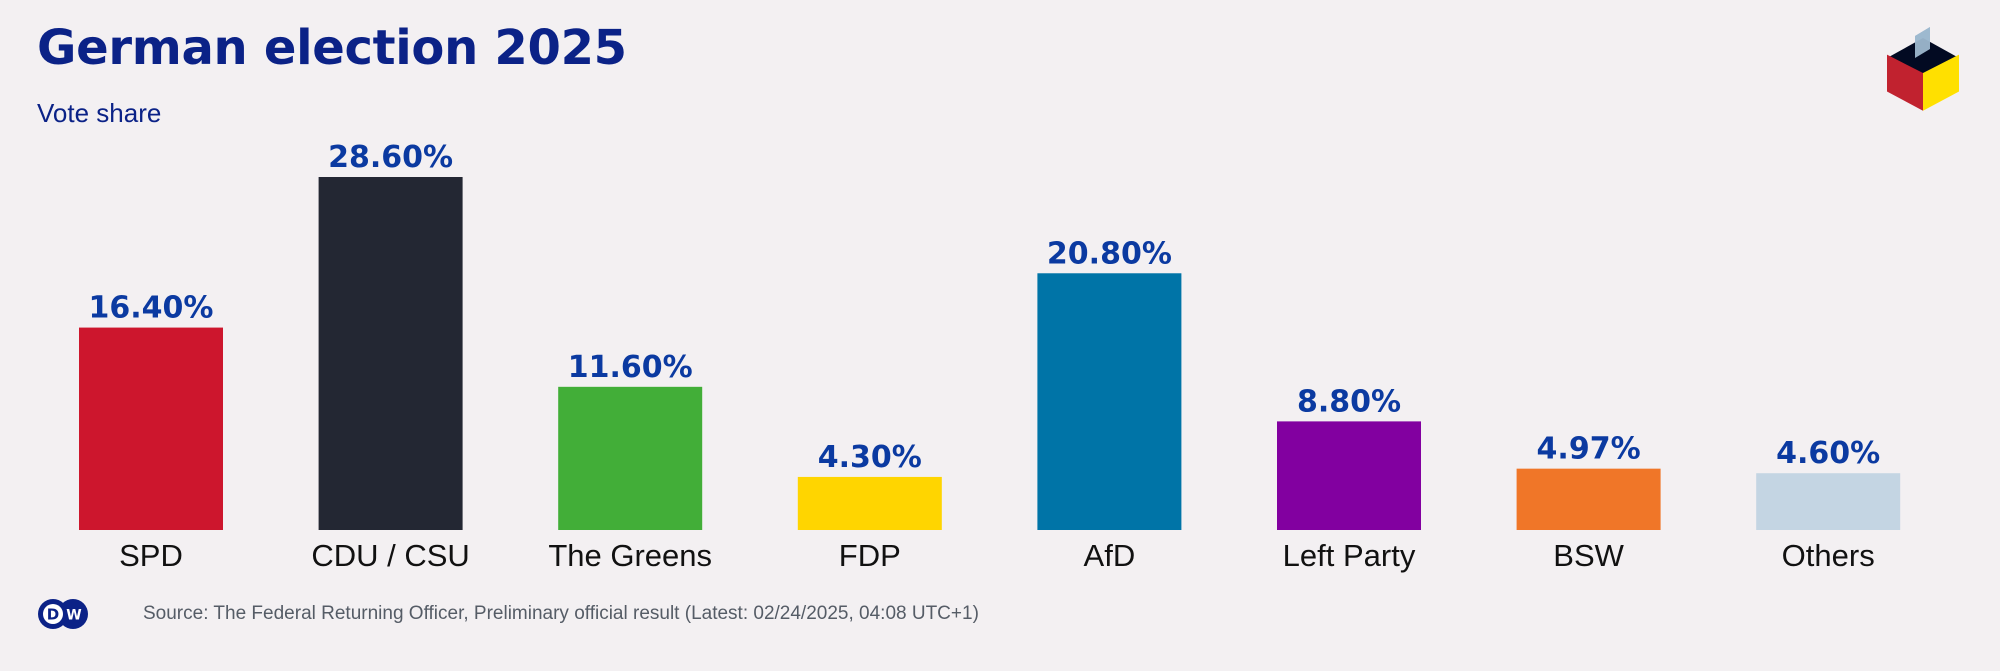 The image size is (2000, 671). I want to click on category-label: SPD, so click(151, 555).